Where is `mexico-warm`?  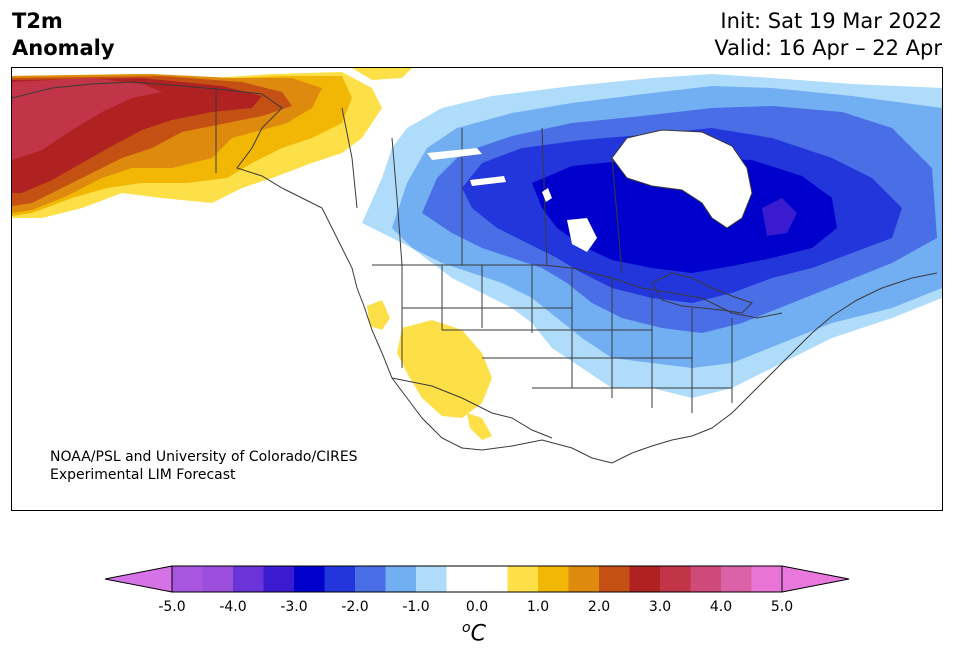 mexico-warm is located at coordinates (479, 426).